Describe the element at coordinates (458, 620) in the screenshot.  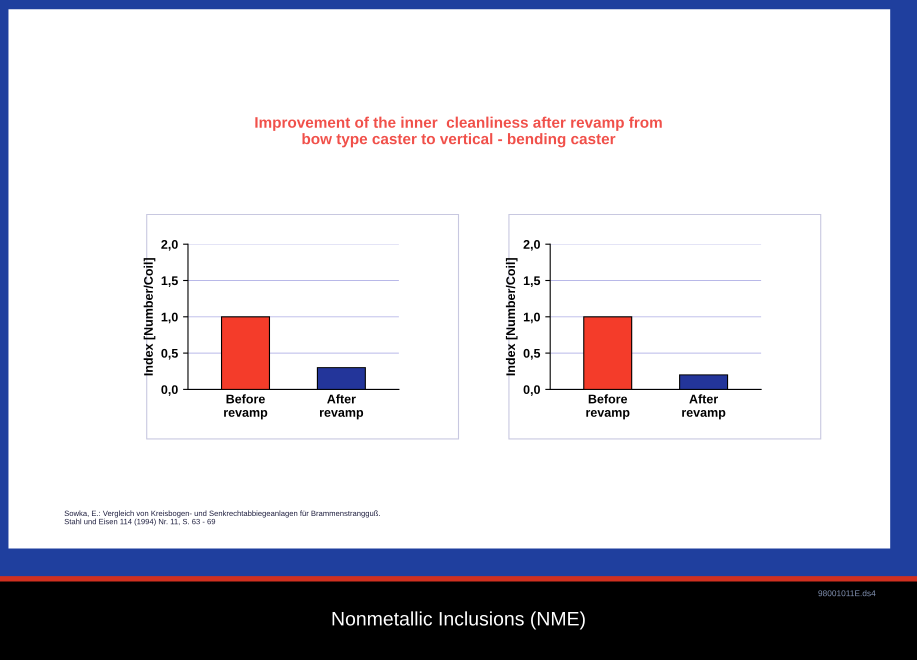
I see `text: Nonmetallic Inclusions (NME)` at that location.